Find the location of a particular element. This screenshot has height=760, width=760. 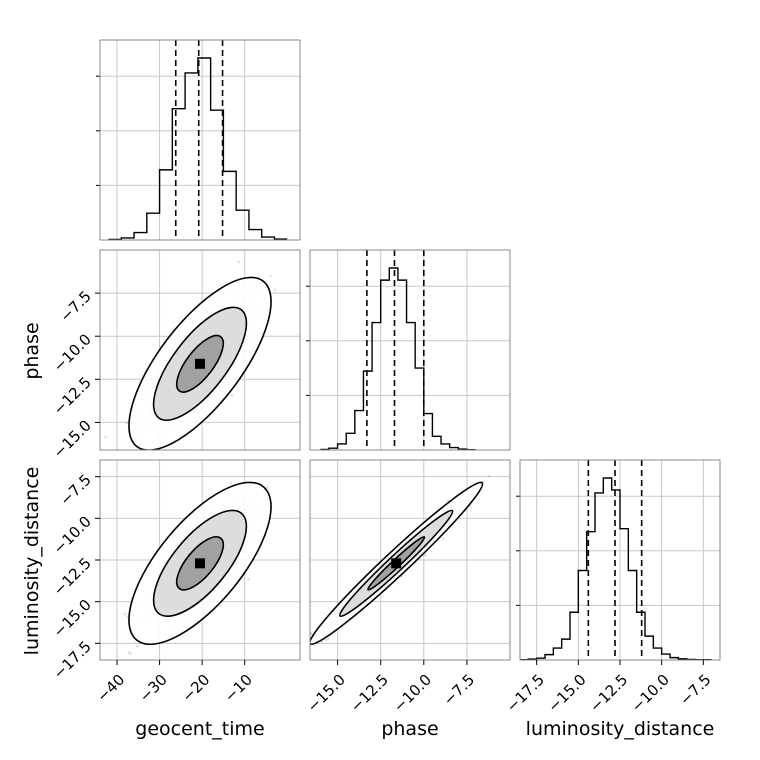

x-tick-label-geocent-time-0: −40 is located at coordinates (110, 688).